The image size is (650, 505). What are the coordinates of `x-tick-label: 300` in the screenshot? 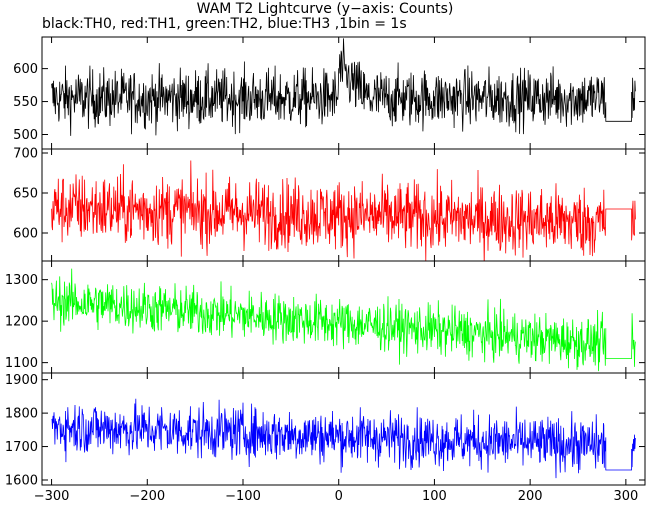 It's located at (625, 496).